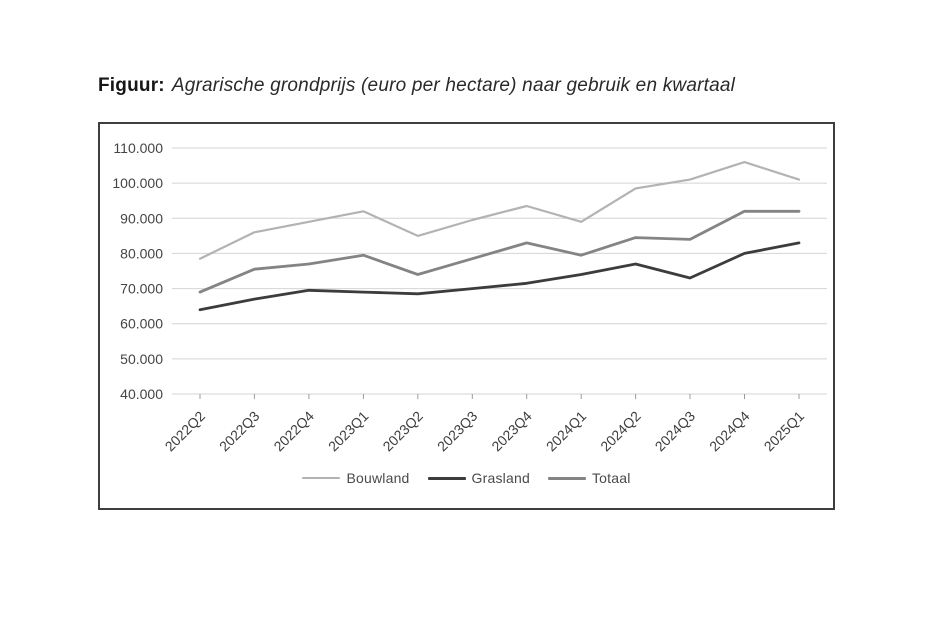  I want to click on legend-item-bouwland: Bouwland, so click(355, 478).